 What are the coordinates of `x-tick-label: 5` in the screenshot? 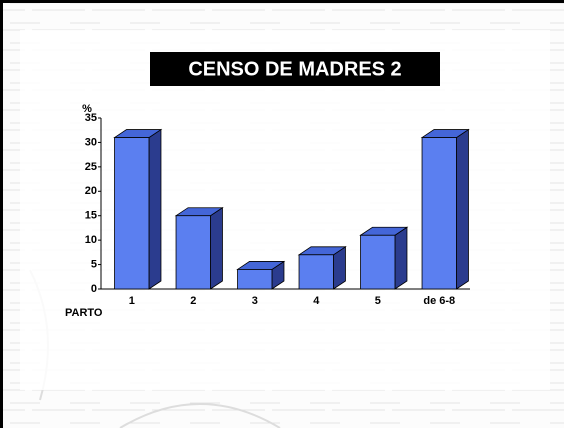 It's located at (378, 301).